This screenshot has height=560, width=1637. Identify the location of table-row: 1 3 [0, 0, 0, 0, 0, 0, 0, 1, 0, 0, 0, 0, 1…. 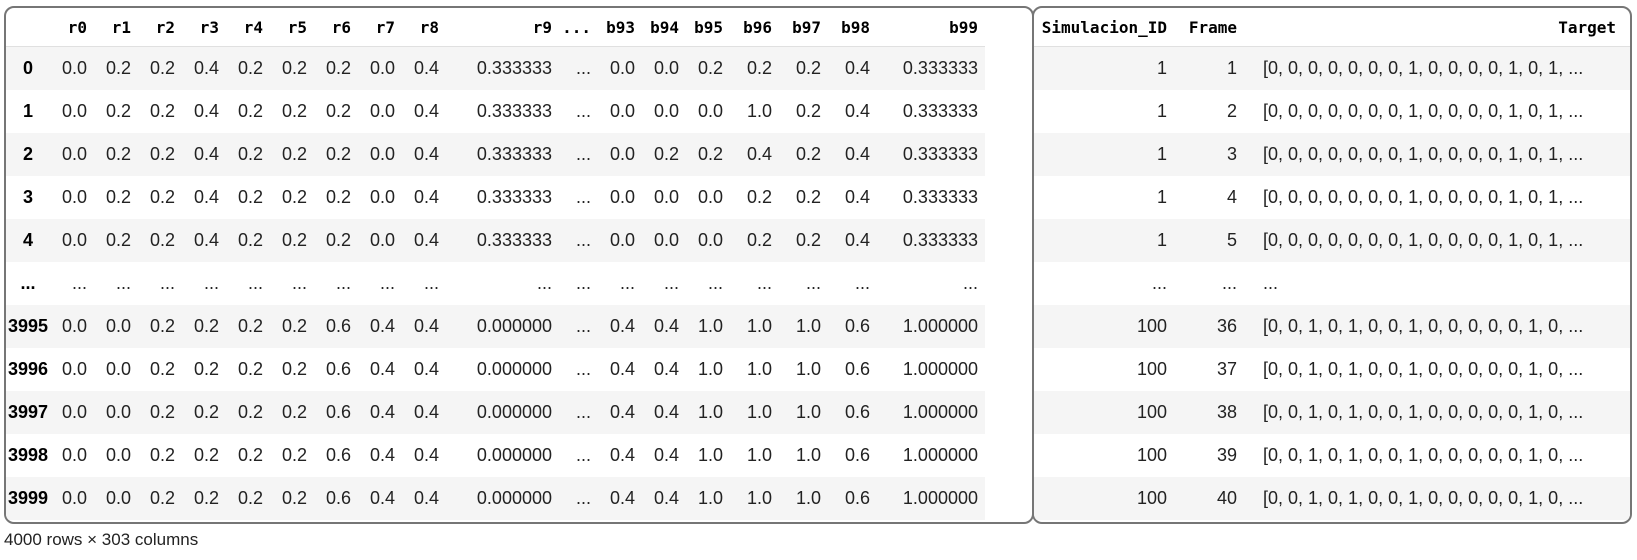
(1332, 154).